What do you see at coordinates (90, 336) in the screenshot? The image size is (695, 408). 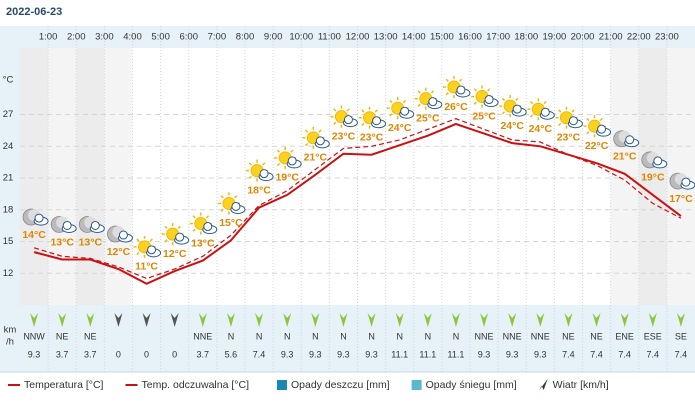 I see `wind-direction: NE` at bounding box center [90, 336].